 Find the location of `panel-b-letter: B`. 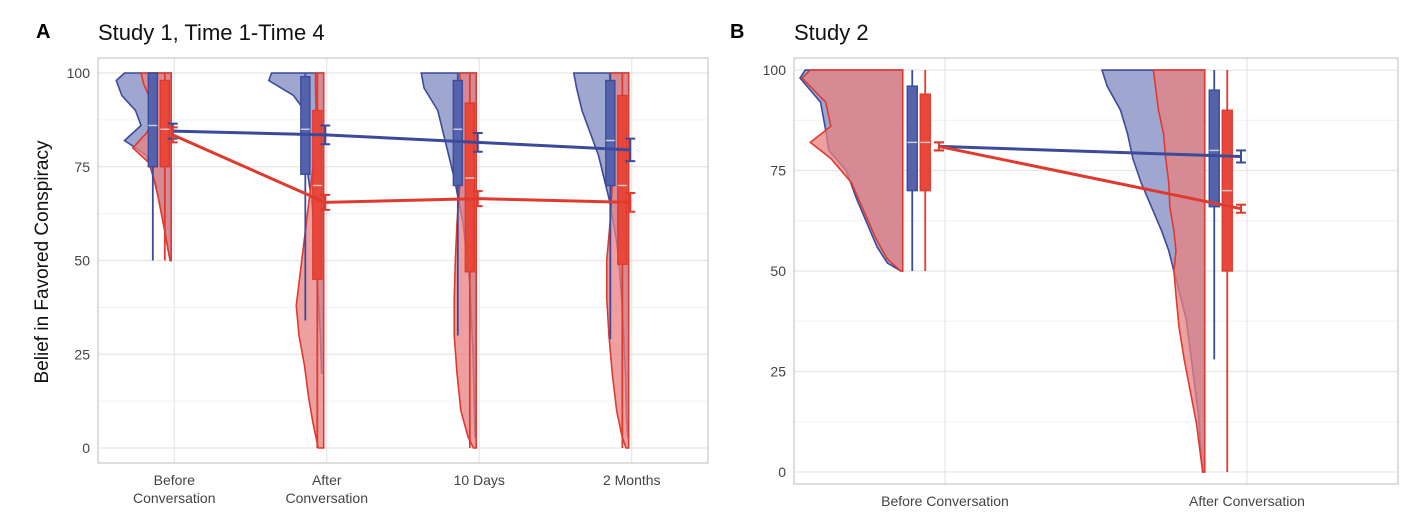

panel-b-letter: B is located at coordinates (737, 32).